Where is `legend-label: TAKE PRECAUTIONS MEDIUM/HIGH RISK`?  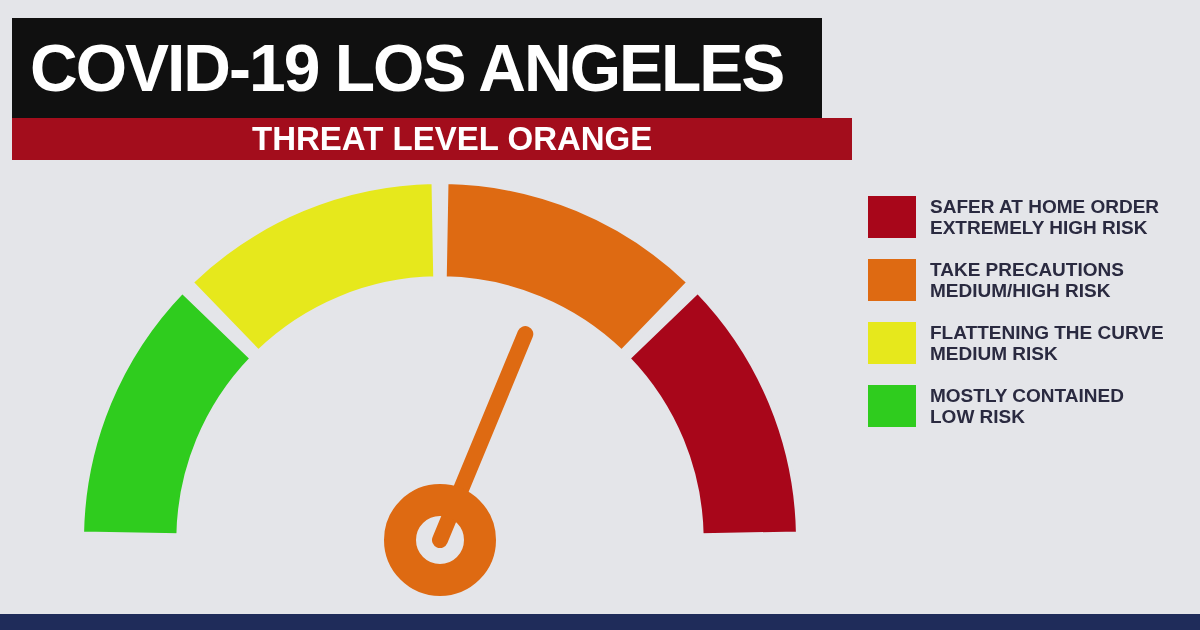
legend-label: TAKE PRECAUTIONS MEDIUM/HIGH RISK is located at coordinates (1027, 280).